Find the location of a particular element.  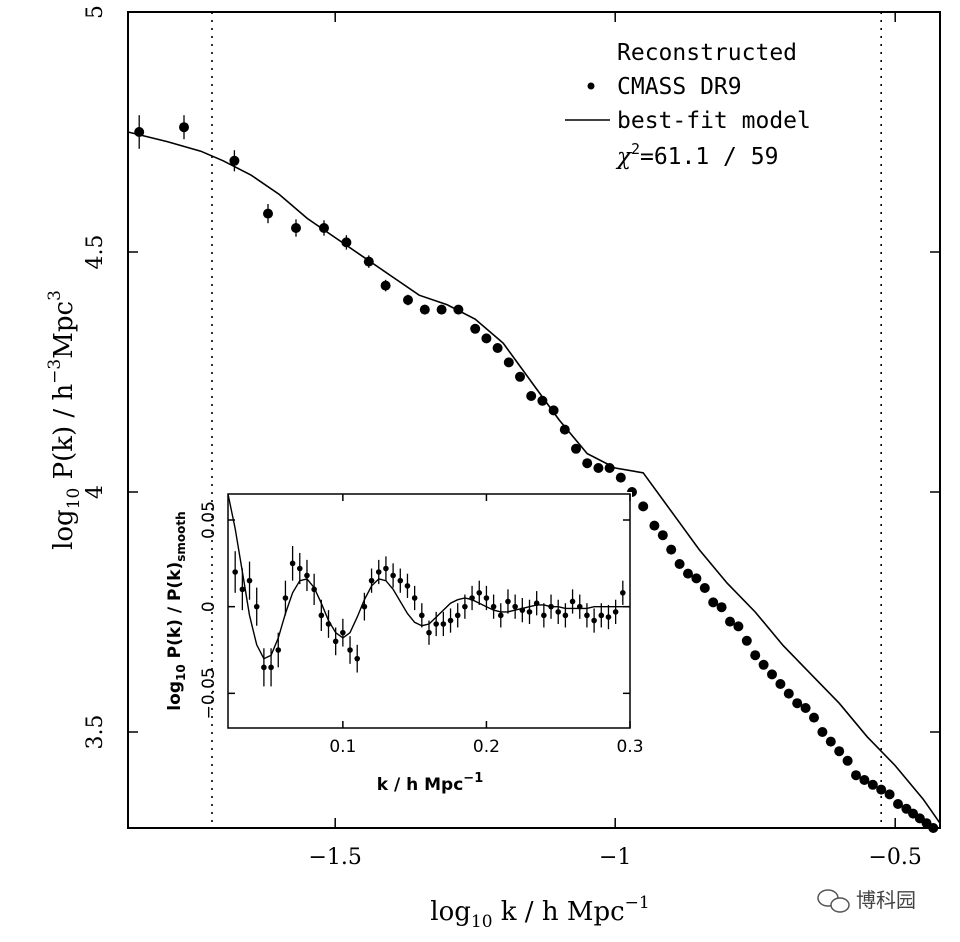

x-tick-label: 0.1 is located at coordinates (342, 747).